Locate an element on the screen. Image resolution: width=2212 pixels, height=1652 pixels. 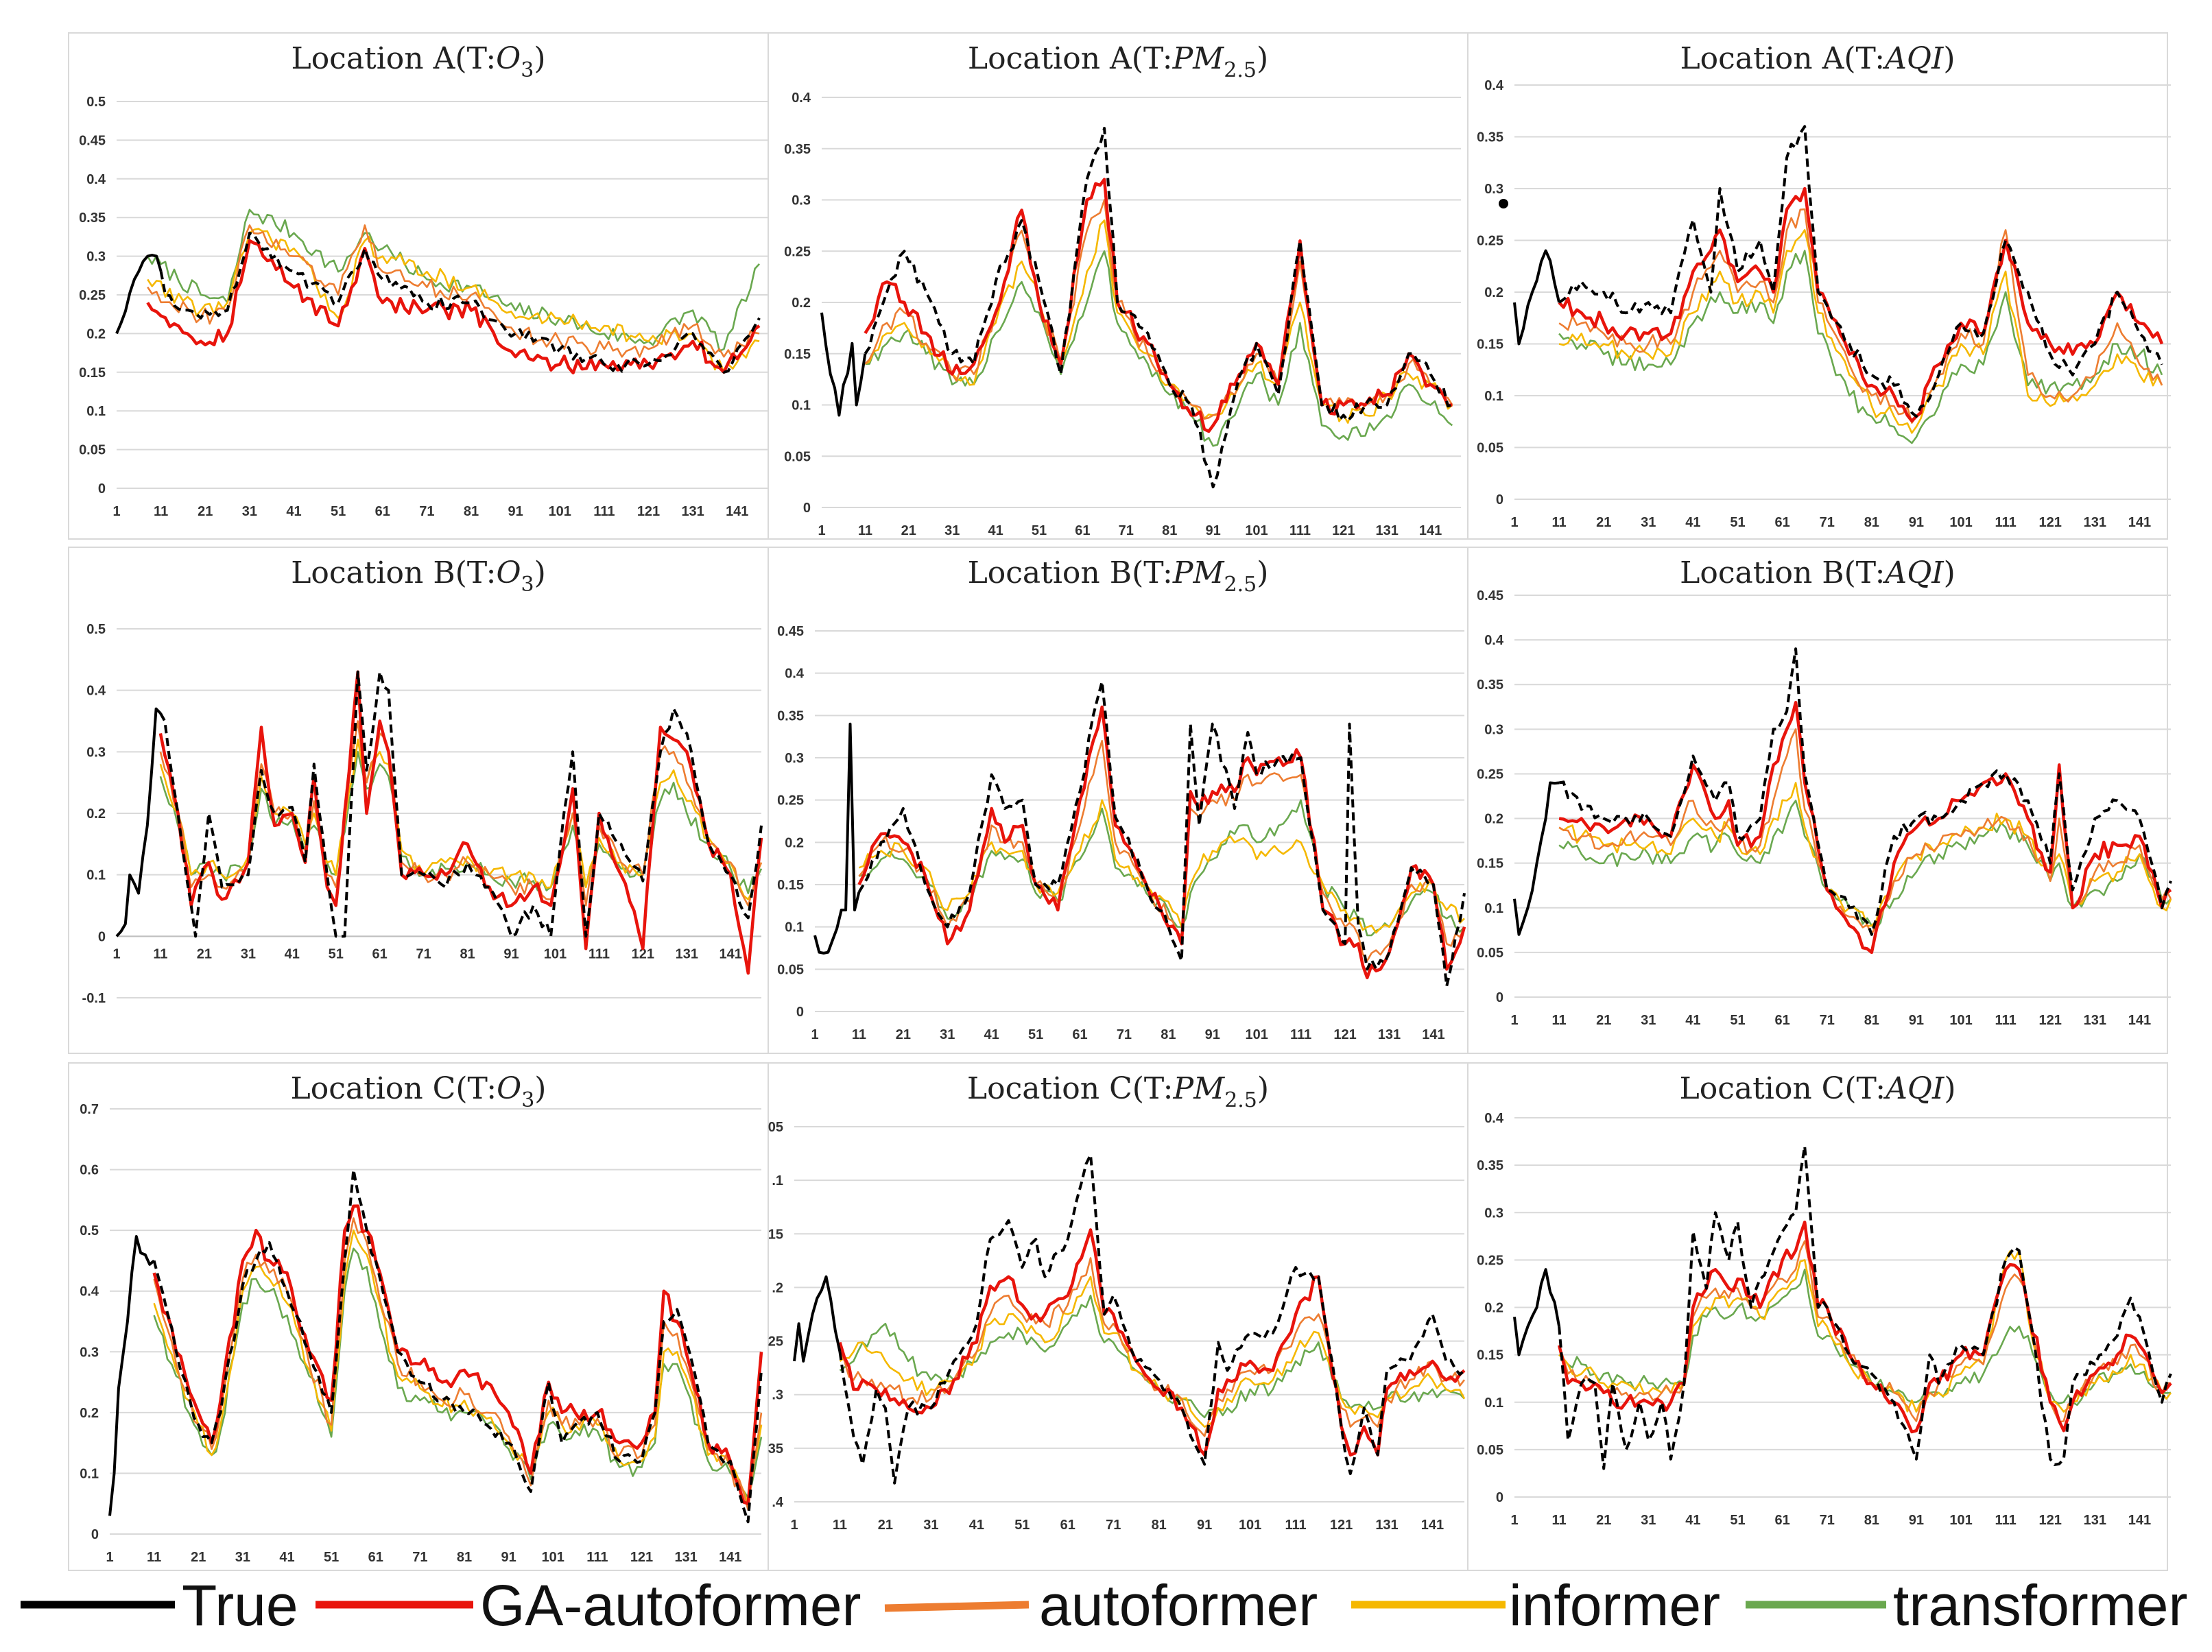
chart-title-target: AQI is located at coordinates (1914, 1088).